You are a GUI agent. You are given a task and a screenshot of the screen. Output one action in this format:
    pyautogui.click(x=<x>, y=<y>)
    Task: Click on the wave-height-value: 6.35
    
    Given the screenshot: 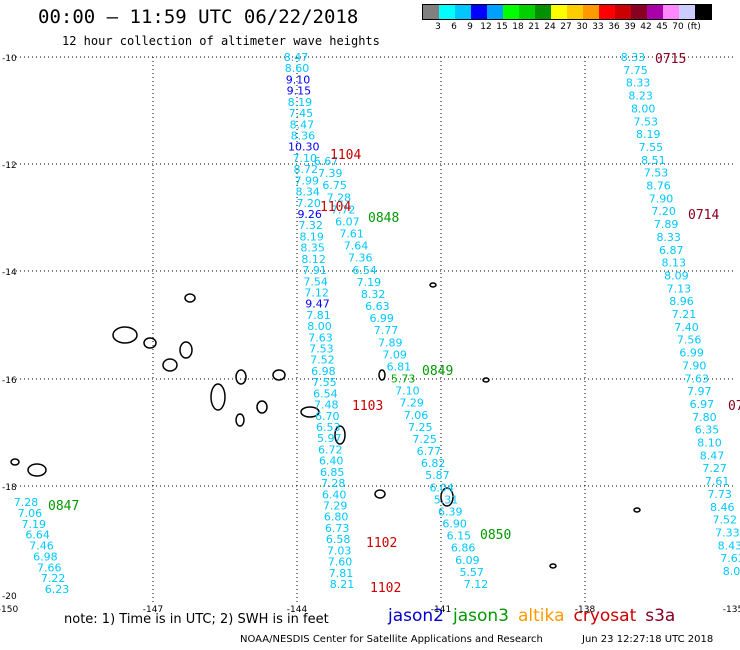 What is the action you would take?
    pyautogui.click(x=707, y=430)
    